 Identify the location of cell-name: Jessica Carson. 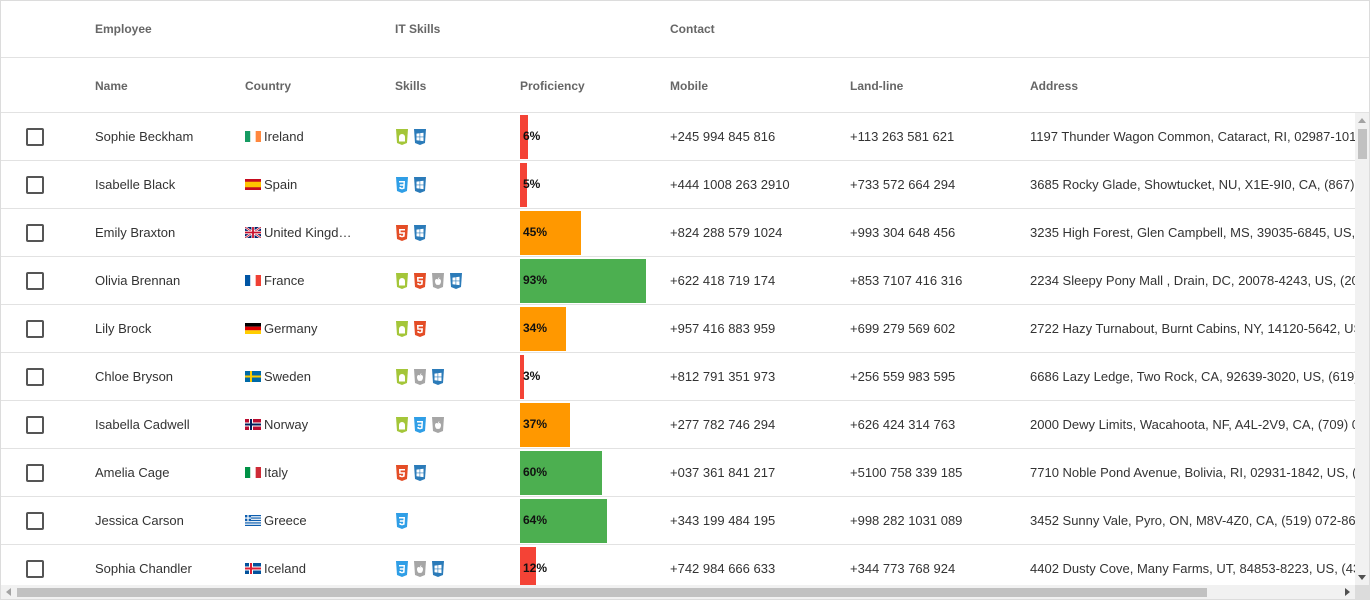
(139, 520).